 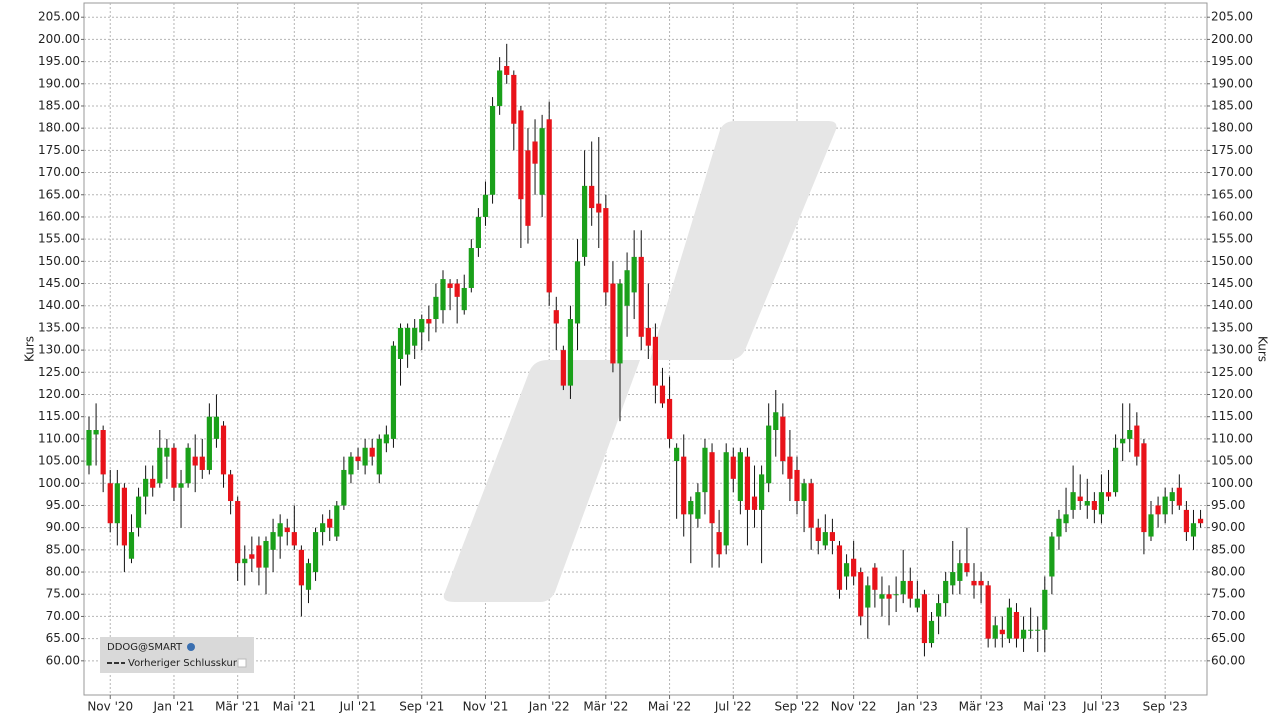 I want to click on y2-tick-label: 185.00, so click(x=1232, y=105).